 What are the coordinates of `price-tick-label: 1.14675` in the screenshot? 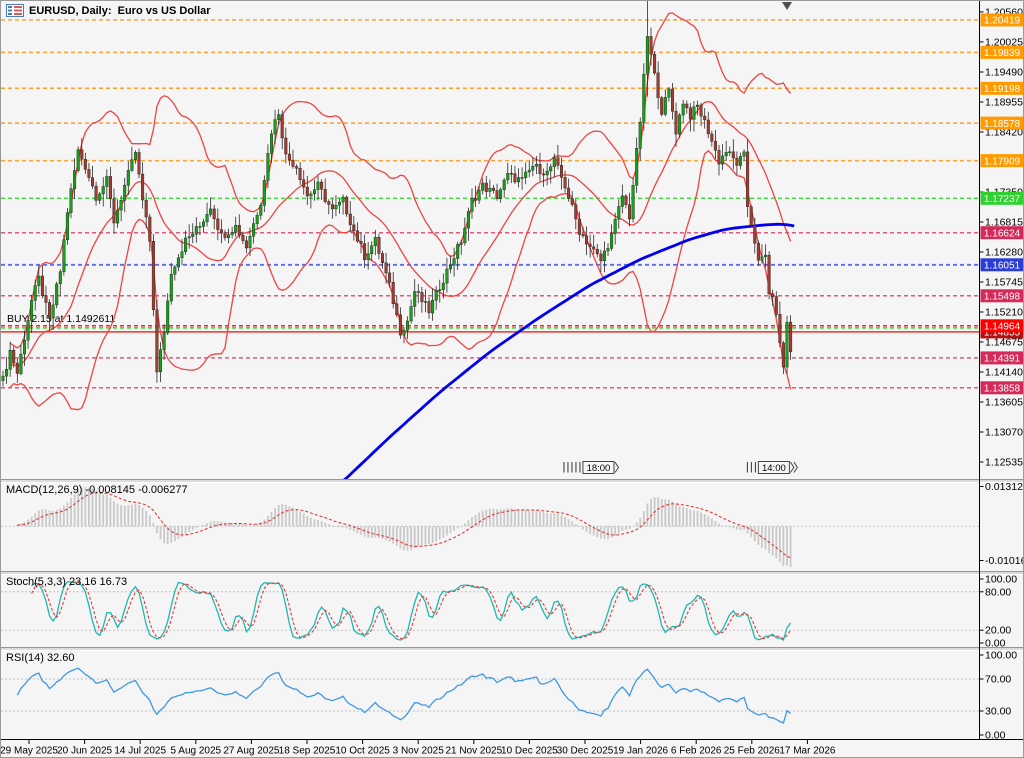 It's located at (1004, 343).